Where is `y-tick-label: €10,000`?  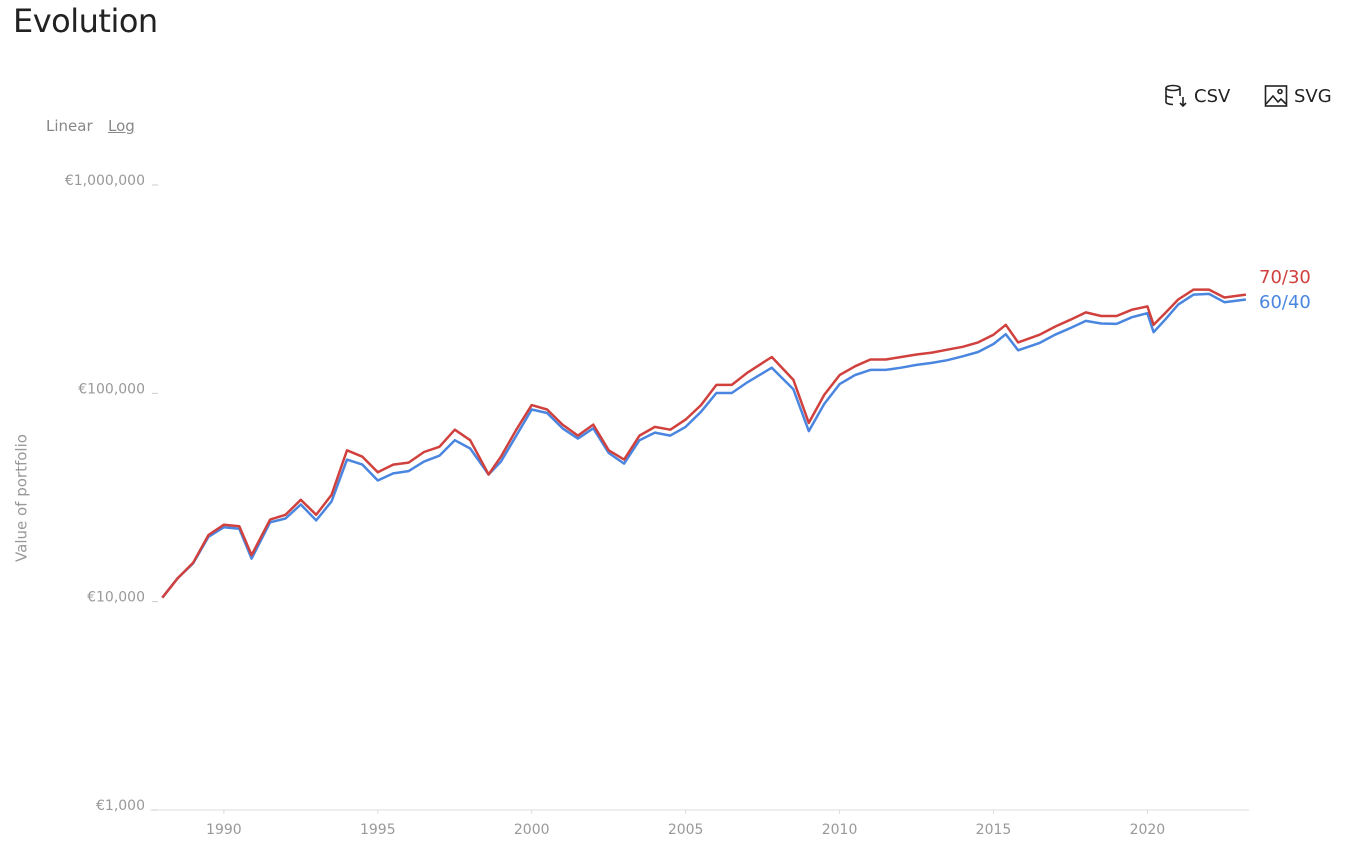
y-tick-label: €10,000 is located at coordinates (116, 598).